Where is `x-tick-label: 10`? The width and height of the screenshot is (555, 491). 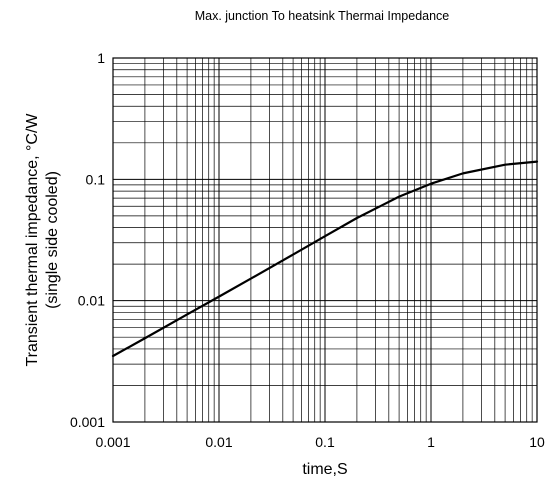
x-tick-label: 10 is located at coordinates (537, 442).